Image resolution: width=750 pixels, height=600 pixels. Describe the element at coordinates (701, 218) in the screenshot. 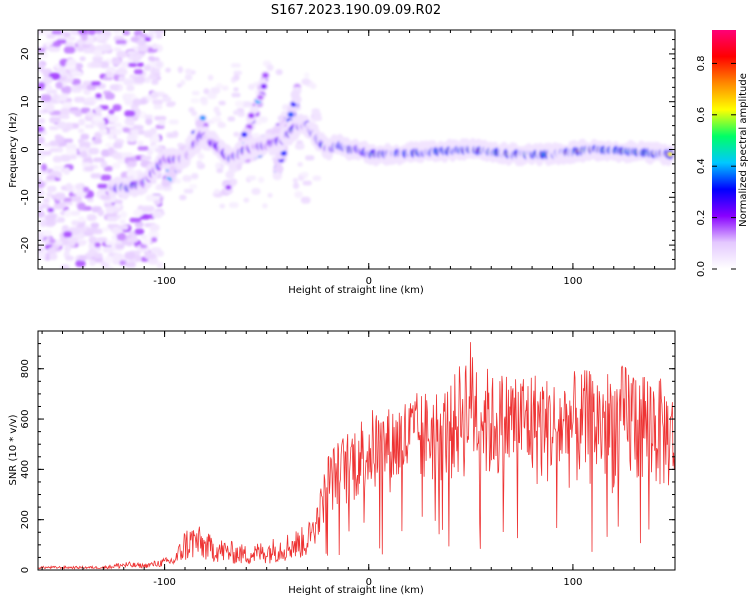

I see `colorbar-tick-label: 0.2` at that location.